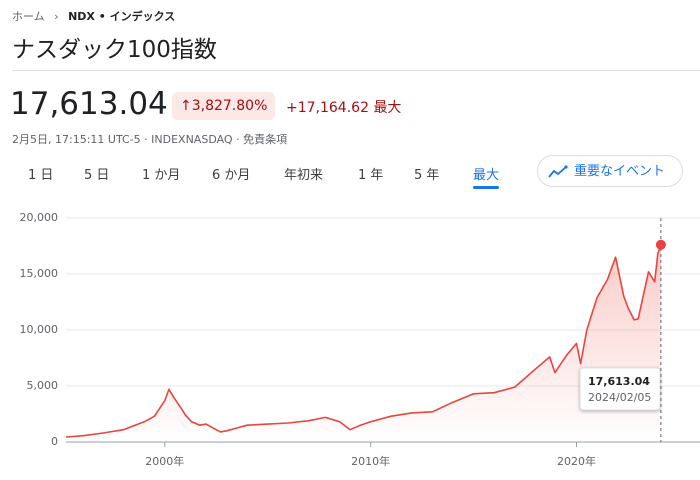 Image resolution: width=700 pixels, height=480 pixels. What do you see at coordinates (304, 175) in the screenshot?
I see `range-tab: 年初来` at bounding box center [304, 175].